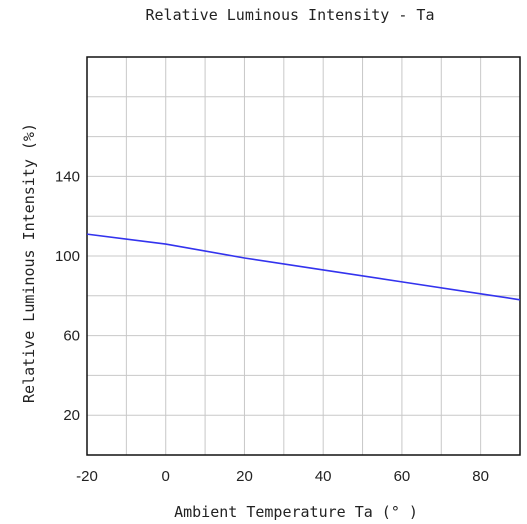 This screenshot has width=527, height=524. Describe the element at coordinates (480, 476) in the screenshot. I see `x-tick-label: 80` at that location.